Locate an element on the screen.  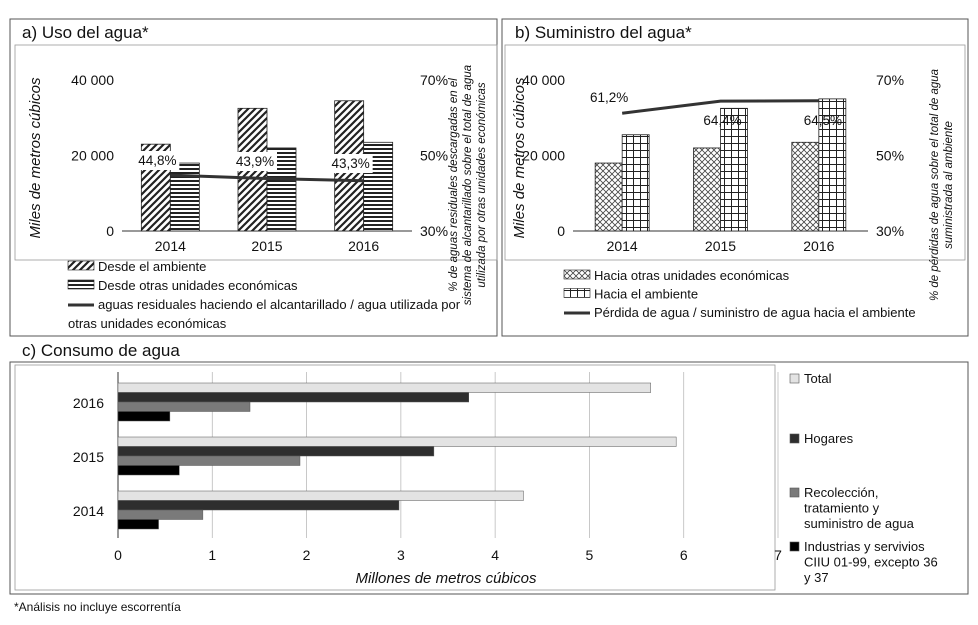
panel-a-bar is located at coordinates (184, 197).